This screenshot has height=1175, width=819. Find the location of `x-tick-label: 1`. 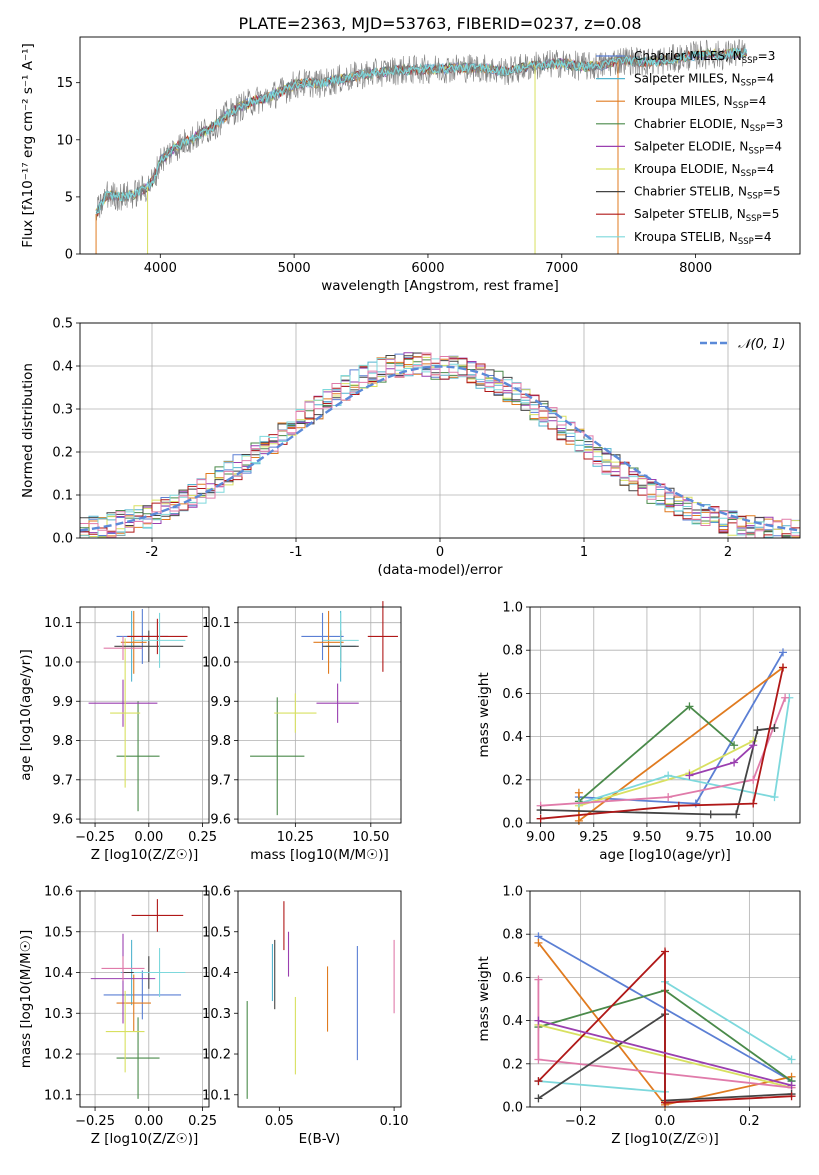

x-tick-label: 1 is located at coordinates (584, 552).